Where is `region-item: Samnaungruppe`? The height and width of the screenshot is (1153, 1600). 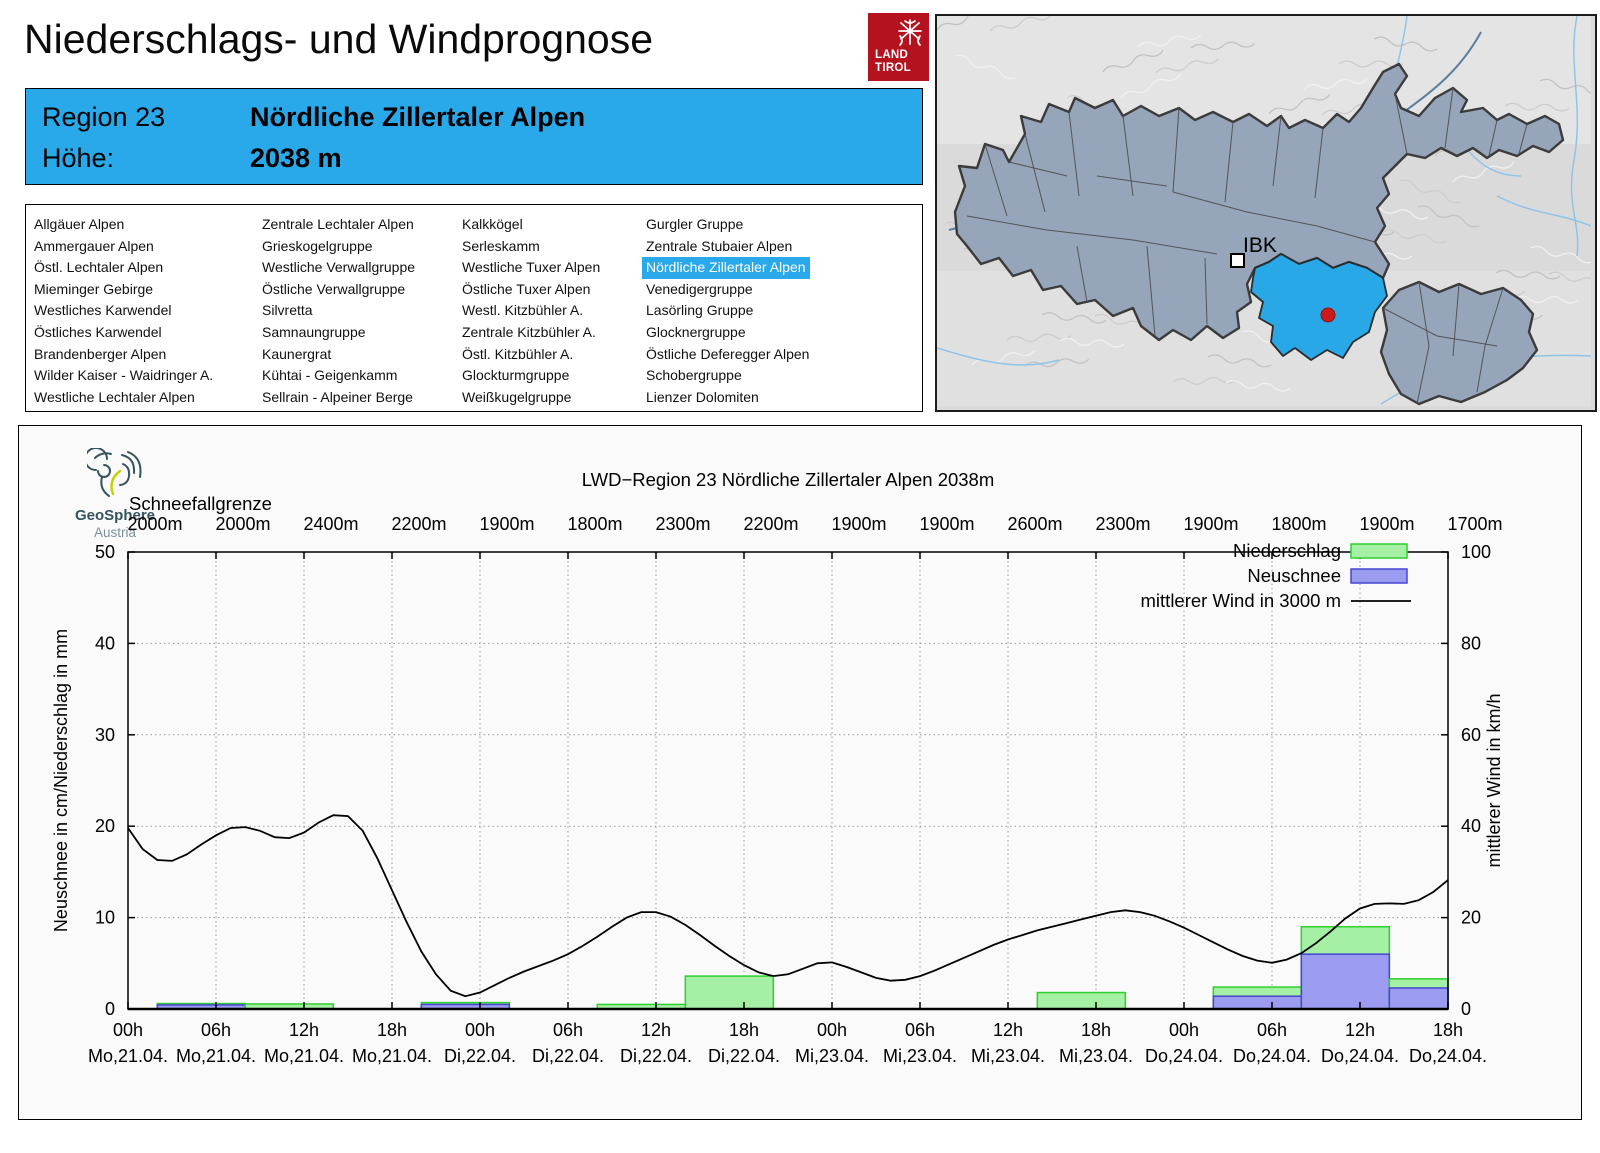 region-item: Samnaungruppe is located at coordinates (314, 331).